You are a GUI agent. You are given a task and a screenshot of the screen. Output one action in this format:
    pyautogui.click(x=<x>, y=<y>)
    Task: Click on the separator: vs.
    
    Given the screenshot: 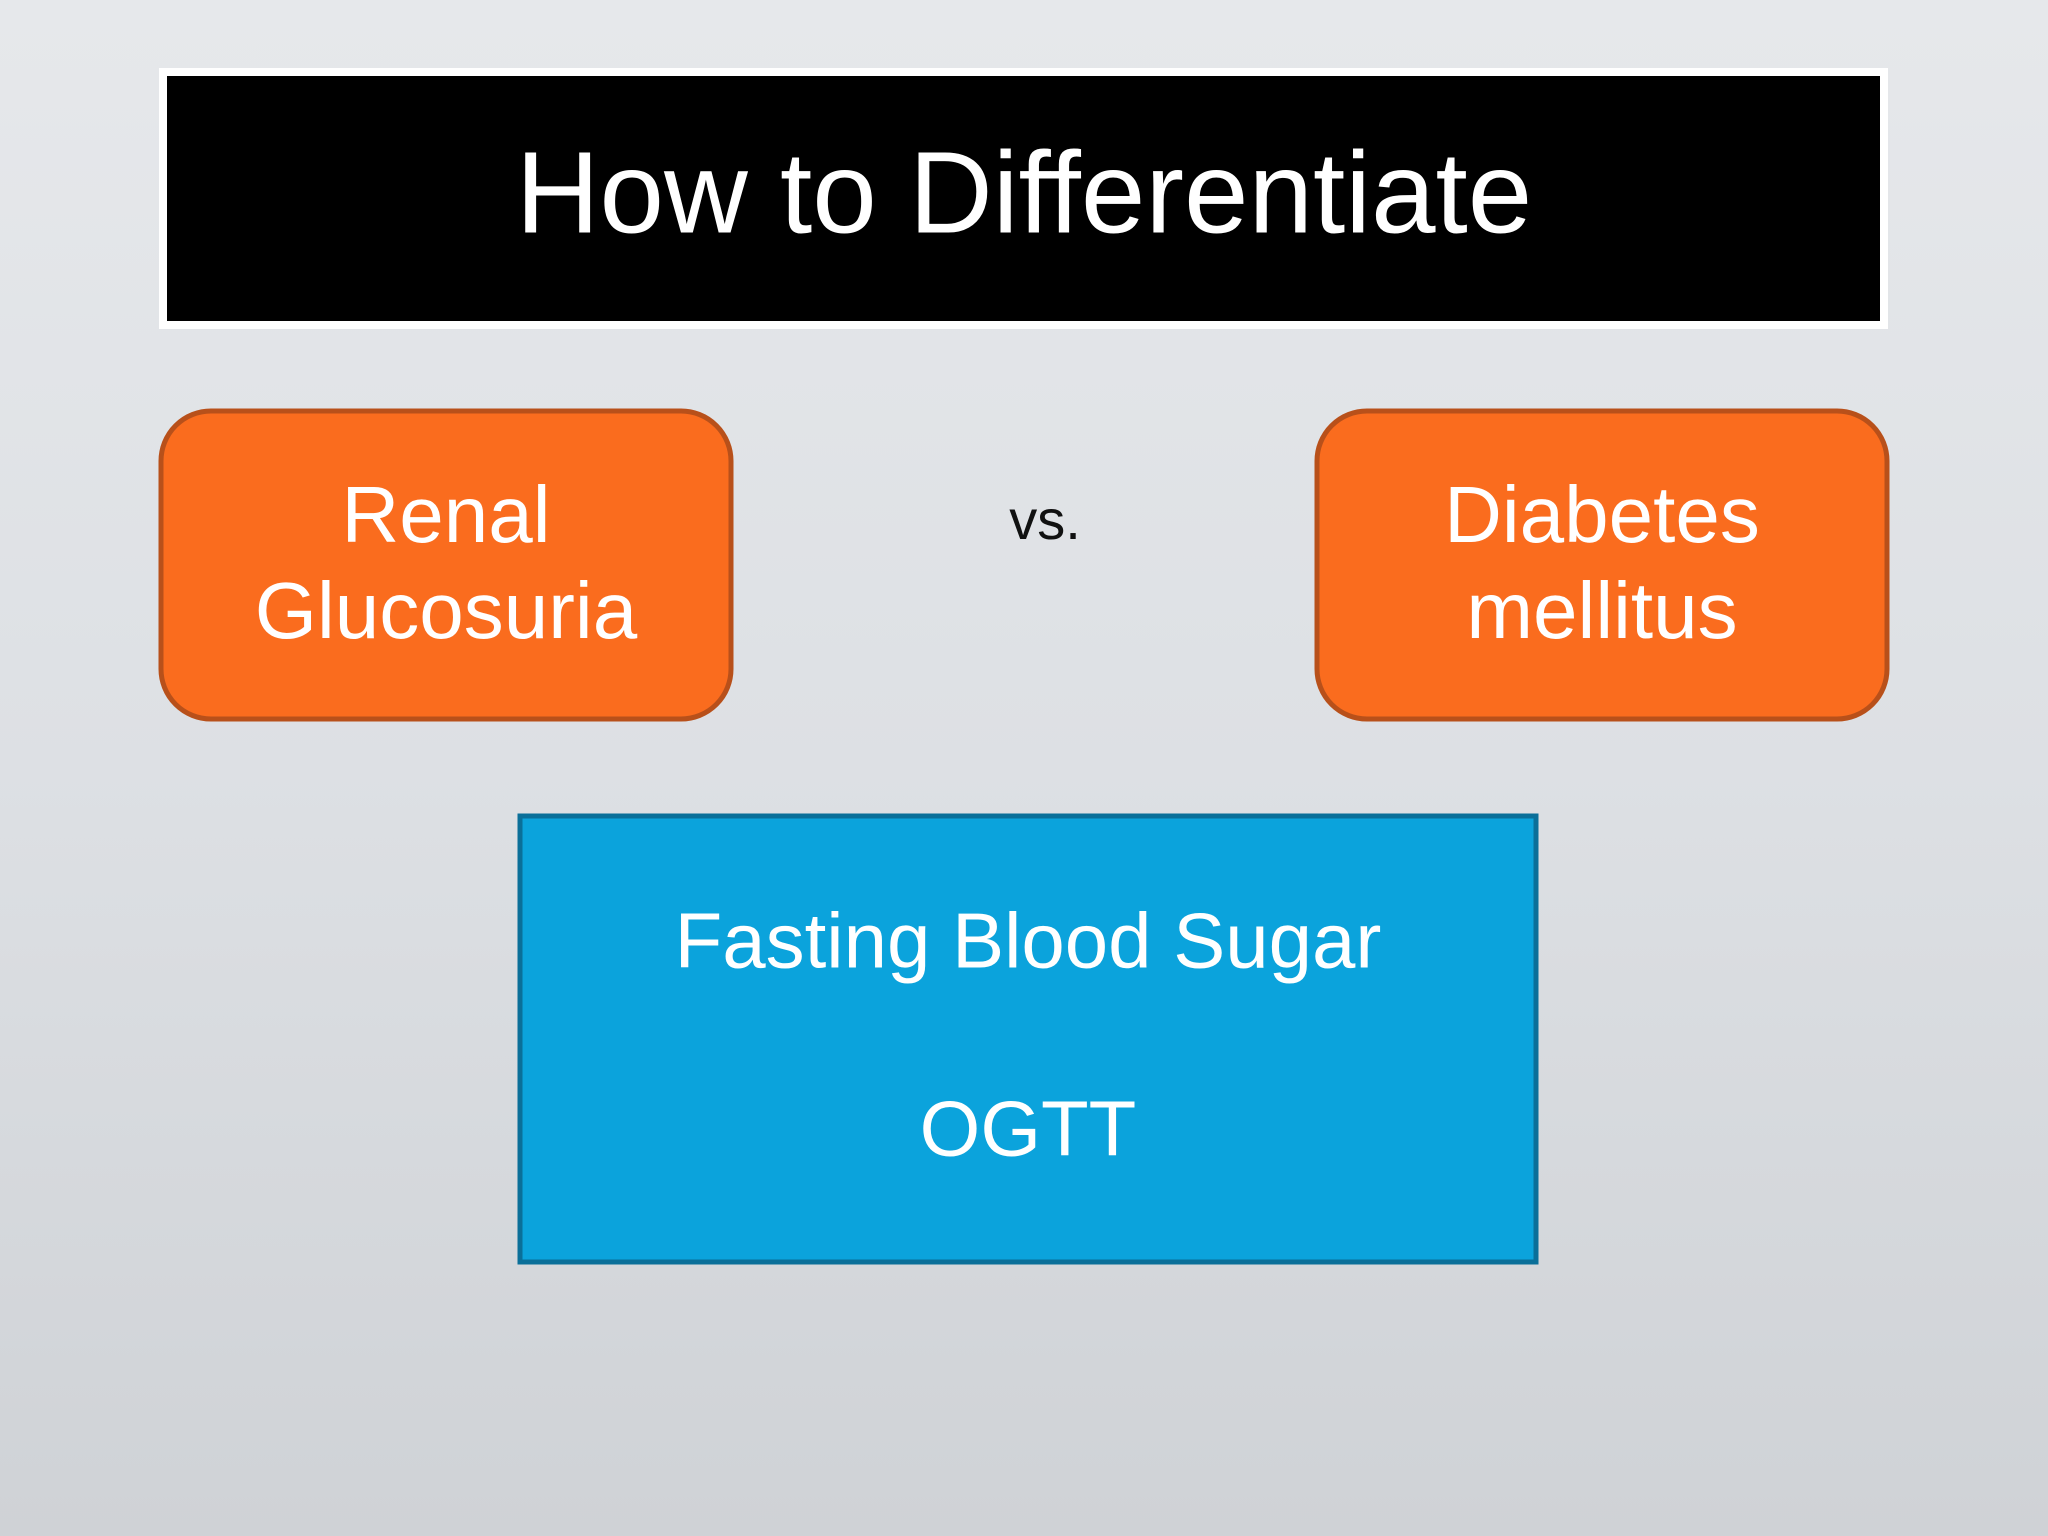 What is the action you would take?
    pyautogui.click(x=1045, y=519)
    